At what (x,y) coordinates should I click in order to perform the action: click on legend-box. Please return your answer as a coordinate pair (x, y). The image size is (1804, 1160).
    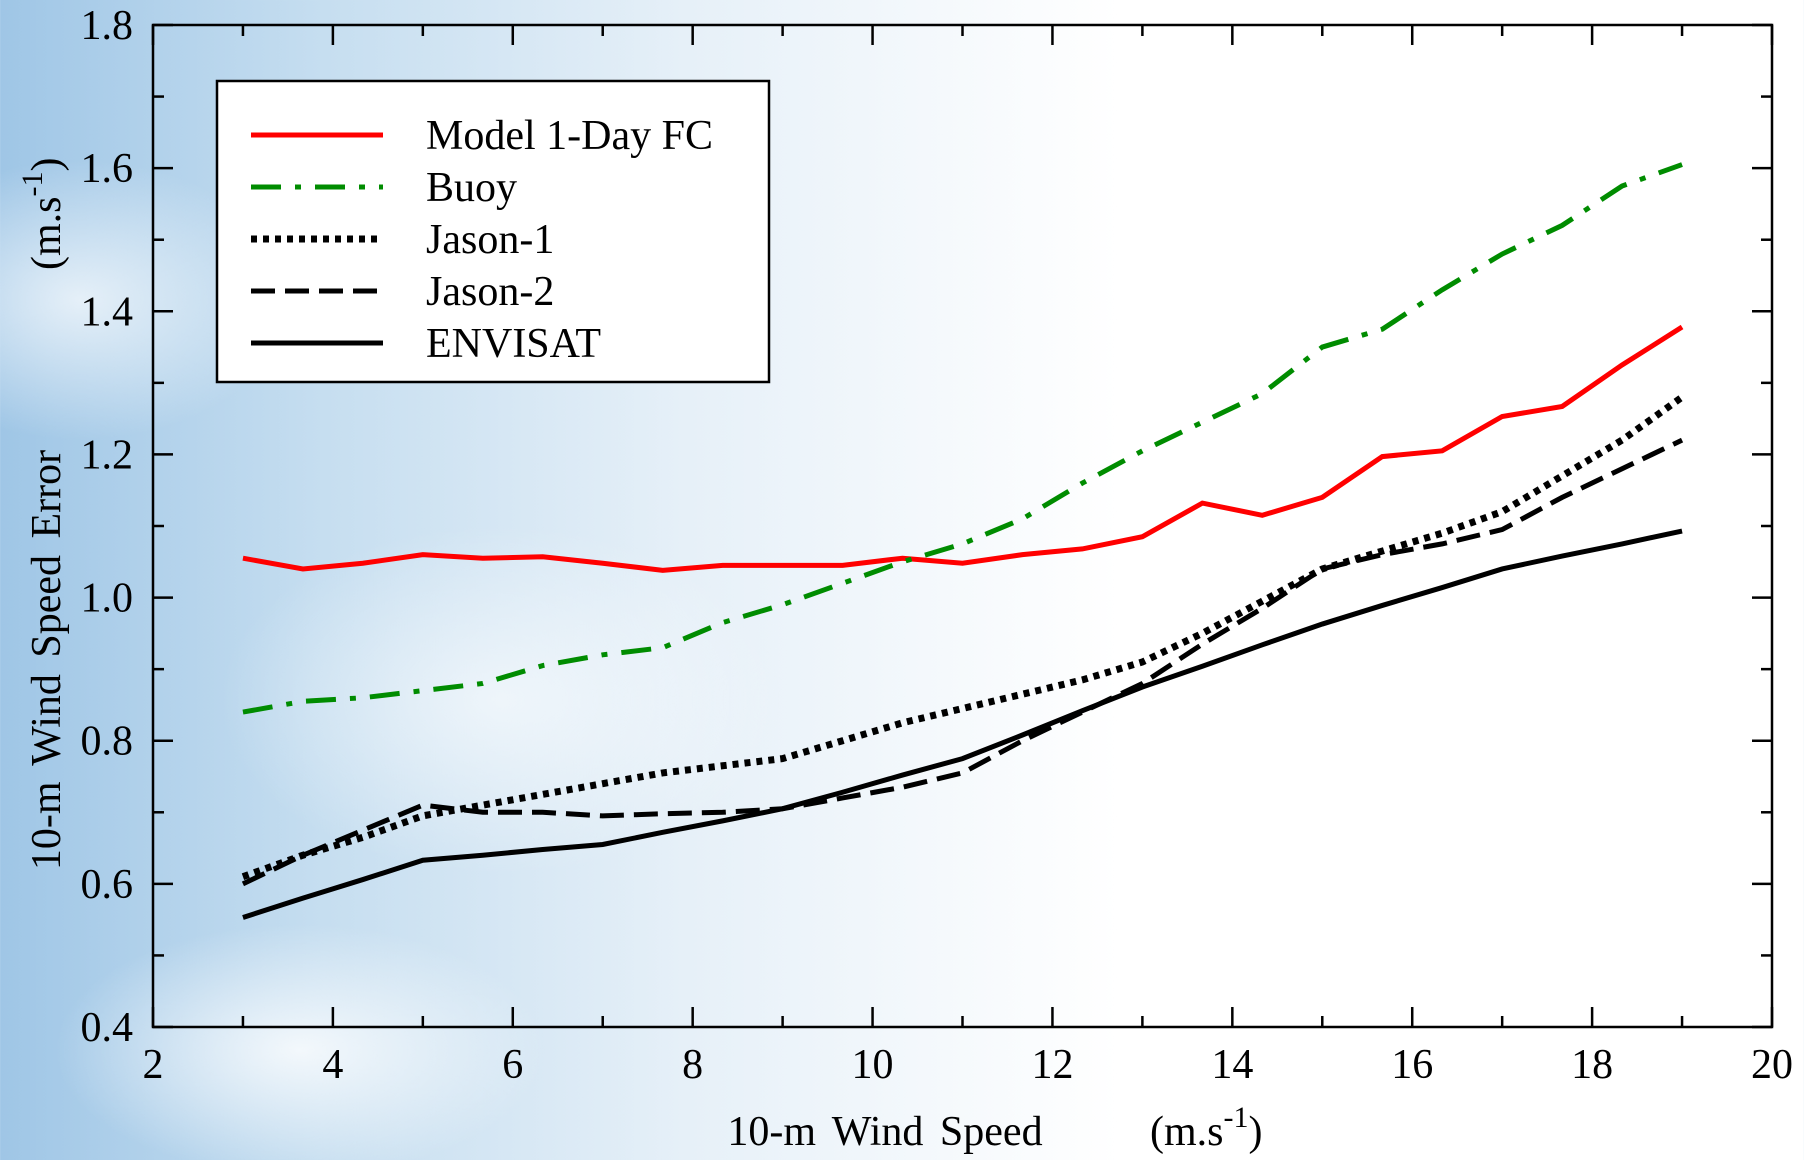
    Looking at the image, I should click on (493, 231).